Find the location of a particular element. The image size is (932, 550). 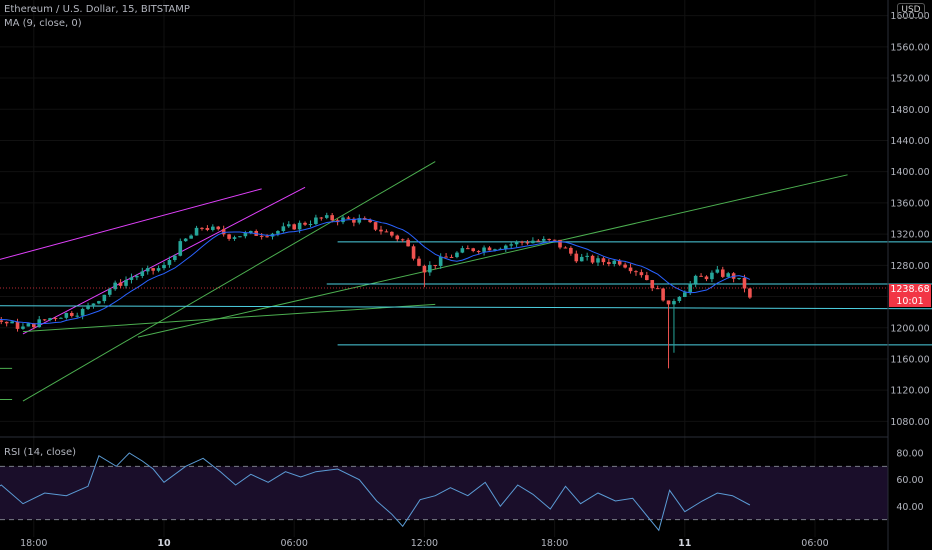

rsi-legend: RSI (14, close) is located at coordinates (40, 452).